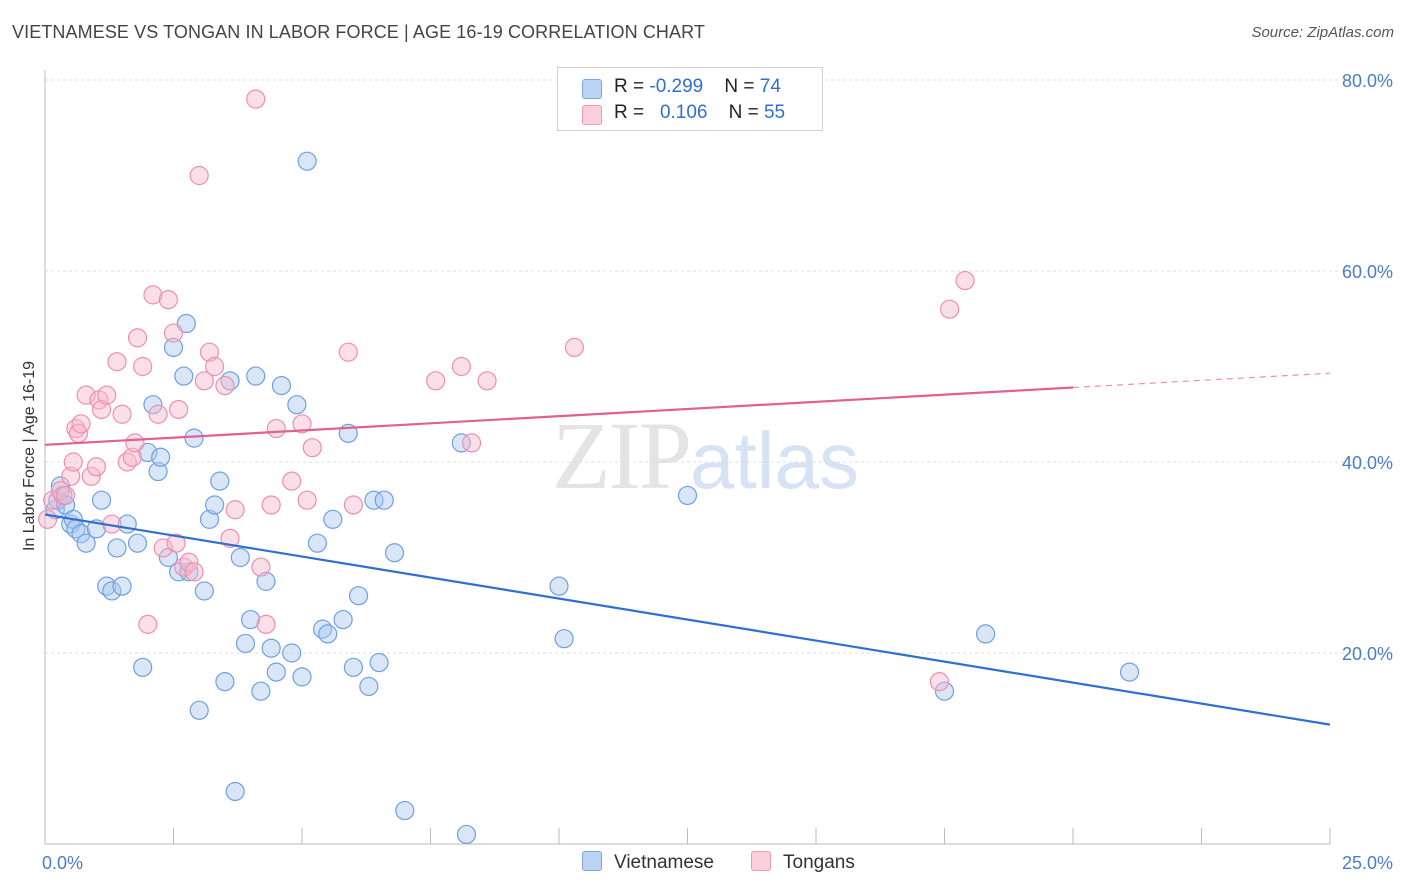  Describe the element at coordinates (648, 862) in the screenshot. I see `bottom-legend-vietnamese: Vietnamese` at that location.